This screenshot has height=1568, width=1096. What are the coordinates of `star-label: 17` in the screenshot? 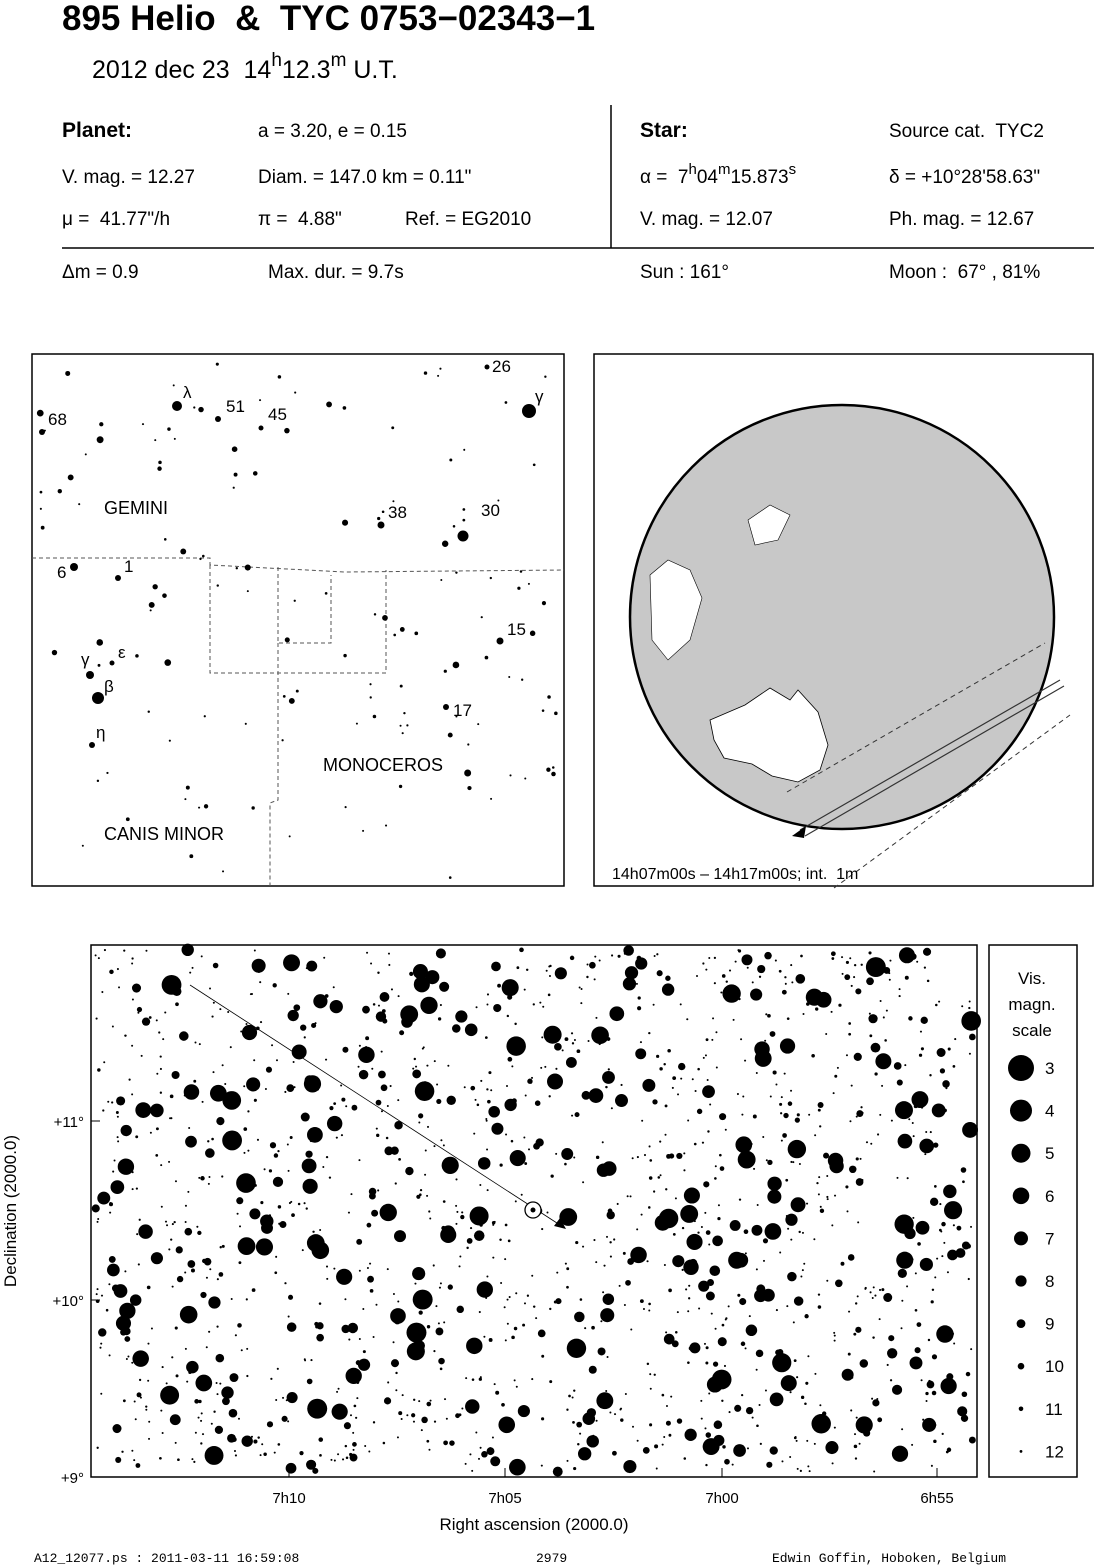 It's located at (462, 710).